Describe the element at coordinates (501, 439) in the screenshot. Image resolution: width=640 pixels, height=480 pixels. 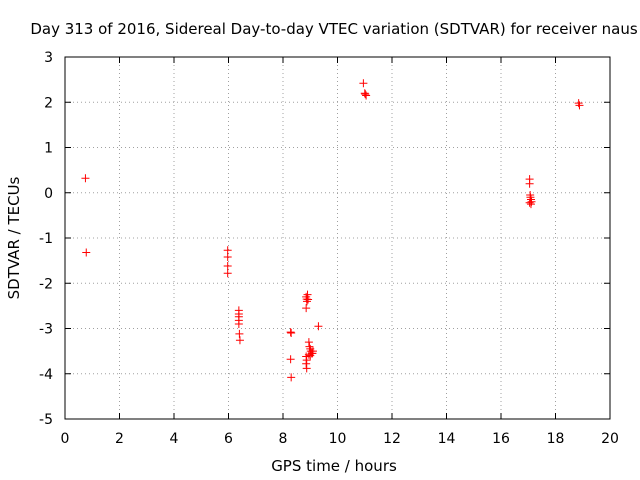
I see `x-tick-label: 16` at that location.